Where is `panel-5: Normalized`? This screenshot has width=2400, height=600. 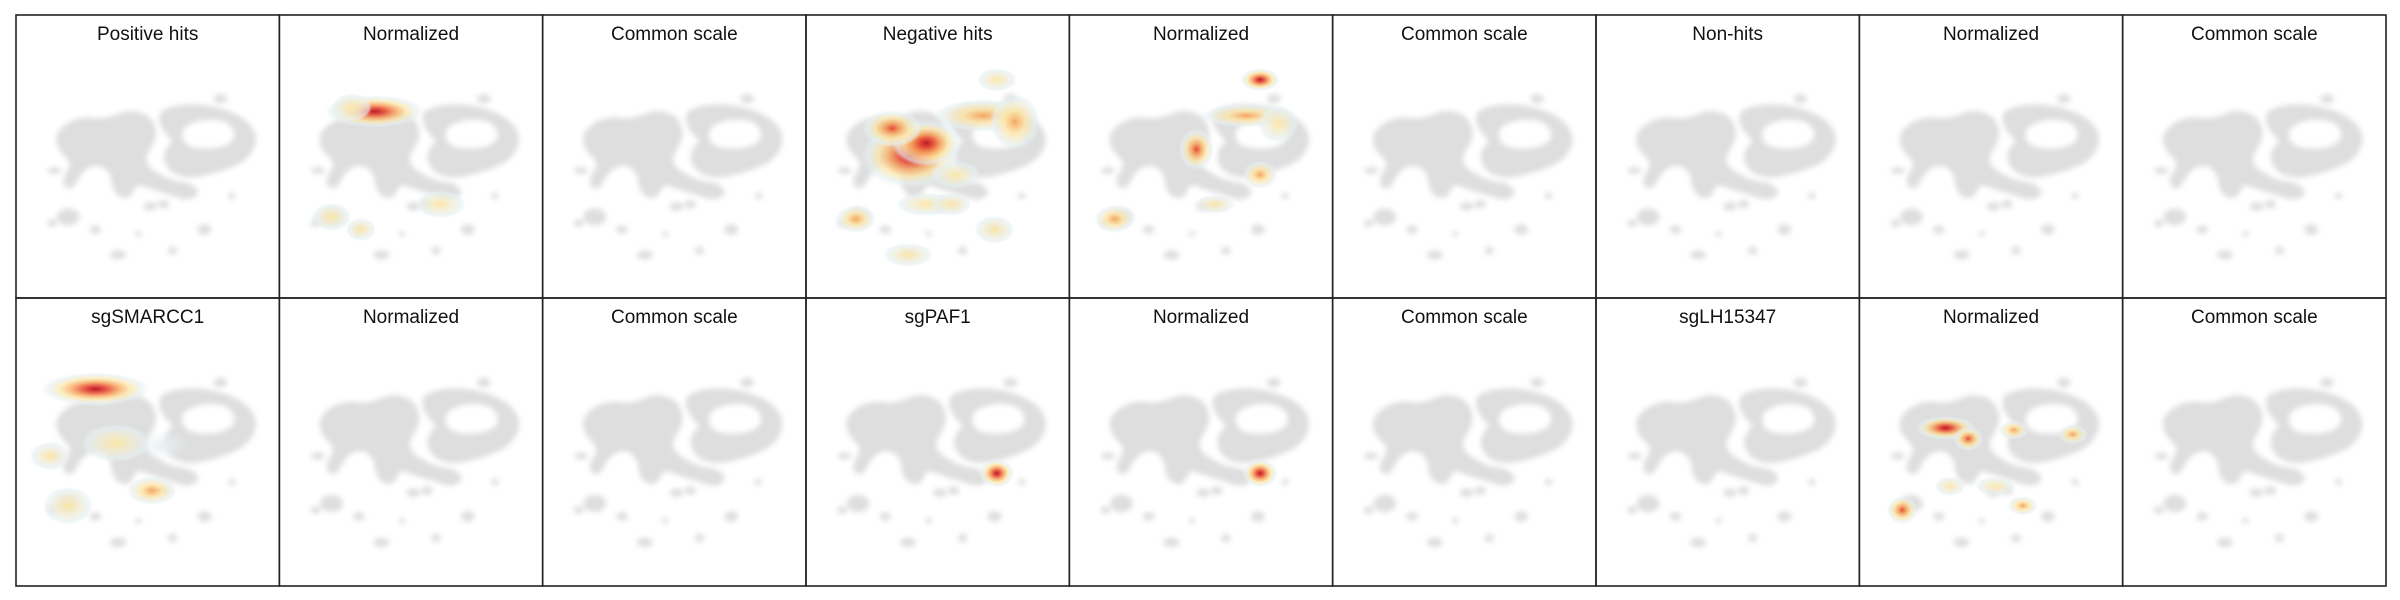
panel-5: Normalized is located at coordinates (1201, 156).